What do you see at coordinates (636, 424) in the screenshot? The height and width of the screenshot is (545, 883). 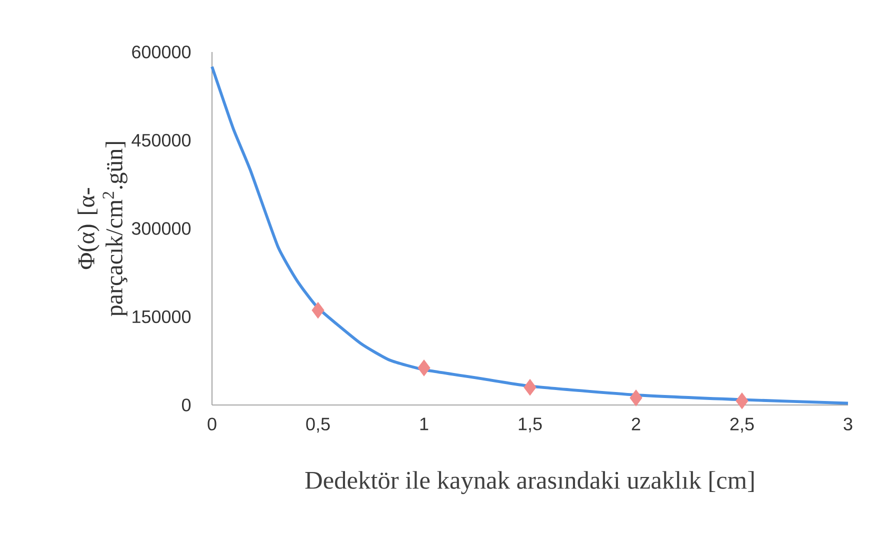 I see `x-tick-label: 2` at bounding box center [636, 424].